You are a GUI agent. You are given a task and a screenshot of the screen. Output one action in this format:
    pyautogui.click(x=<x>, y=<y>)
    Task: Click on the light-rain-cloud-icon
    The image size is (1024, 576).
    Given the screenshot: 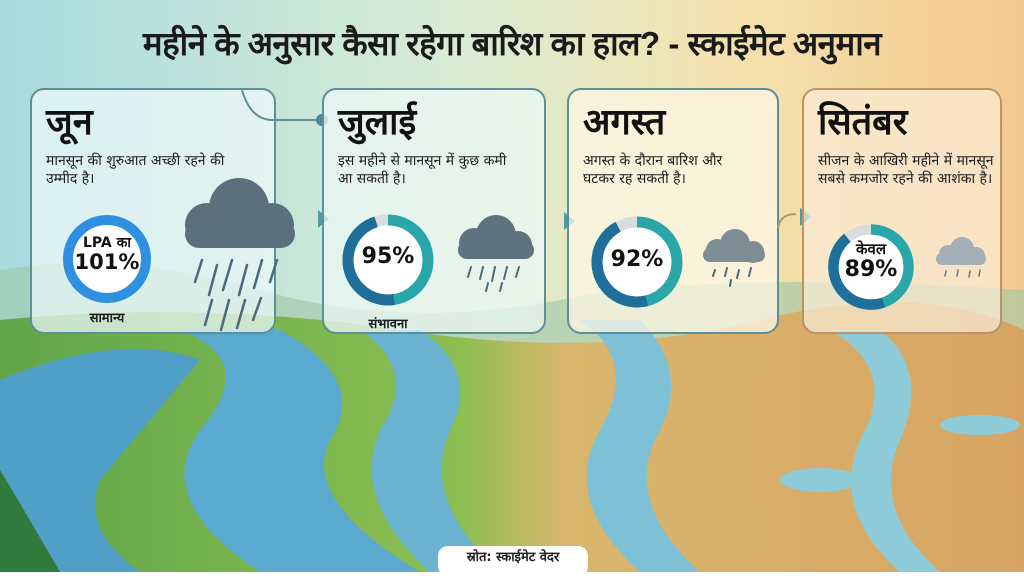 What is the action you would take?
    pyautogui.click(x=734, y=258)
    